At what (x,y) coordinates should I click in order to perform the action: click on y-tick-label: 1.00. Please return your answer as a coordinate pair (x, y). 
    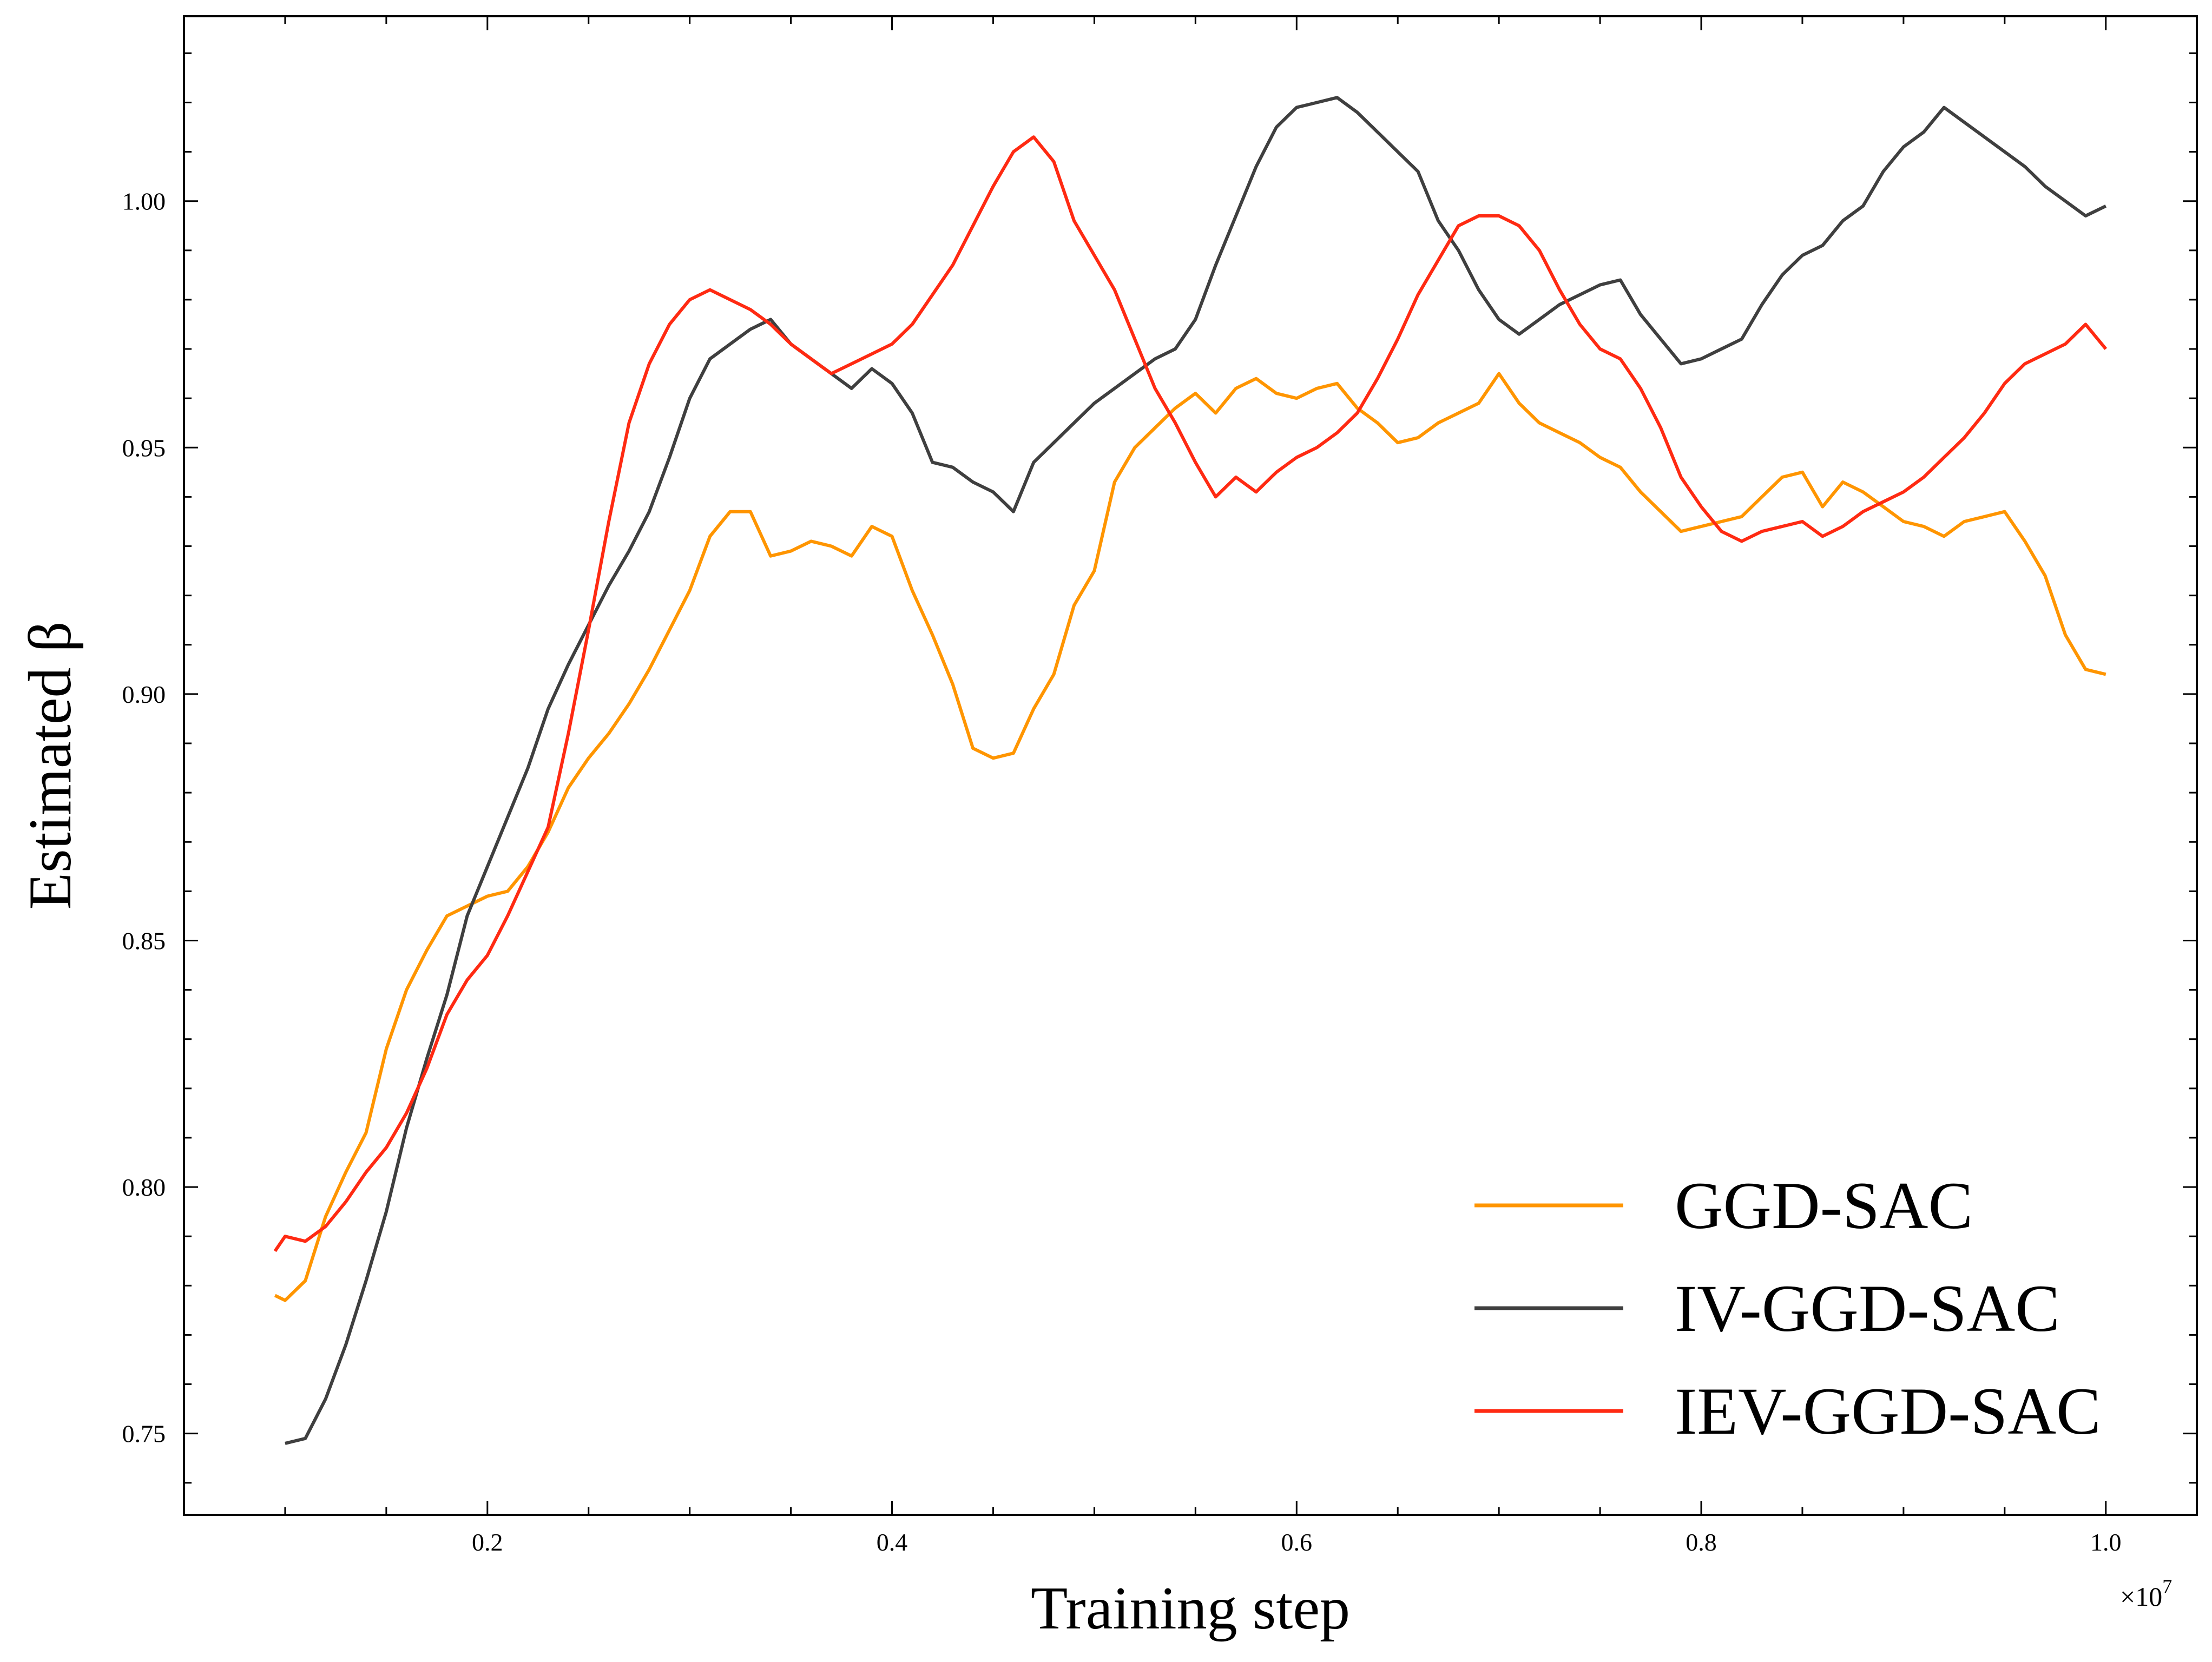
    Looking at the image, I should click on (144, 201).